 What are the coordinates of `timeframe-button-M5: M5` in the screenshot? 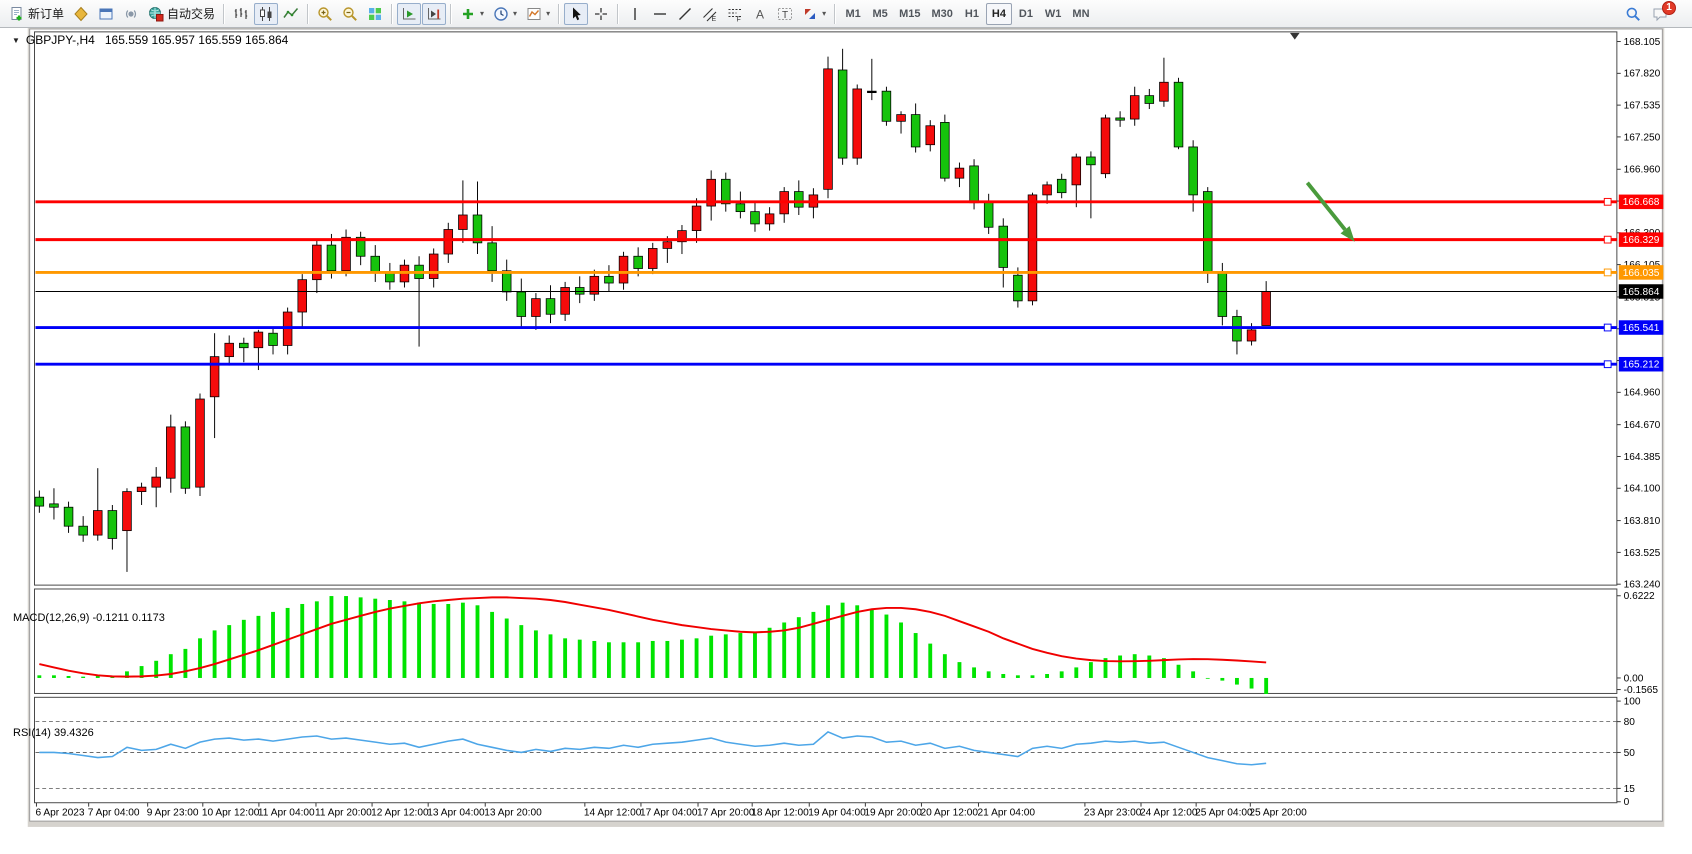 It's located at (880, 13).